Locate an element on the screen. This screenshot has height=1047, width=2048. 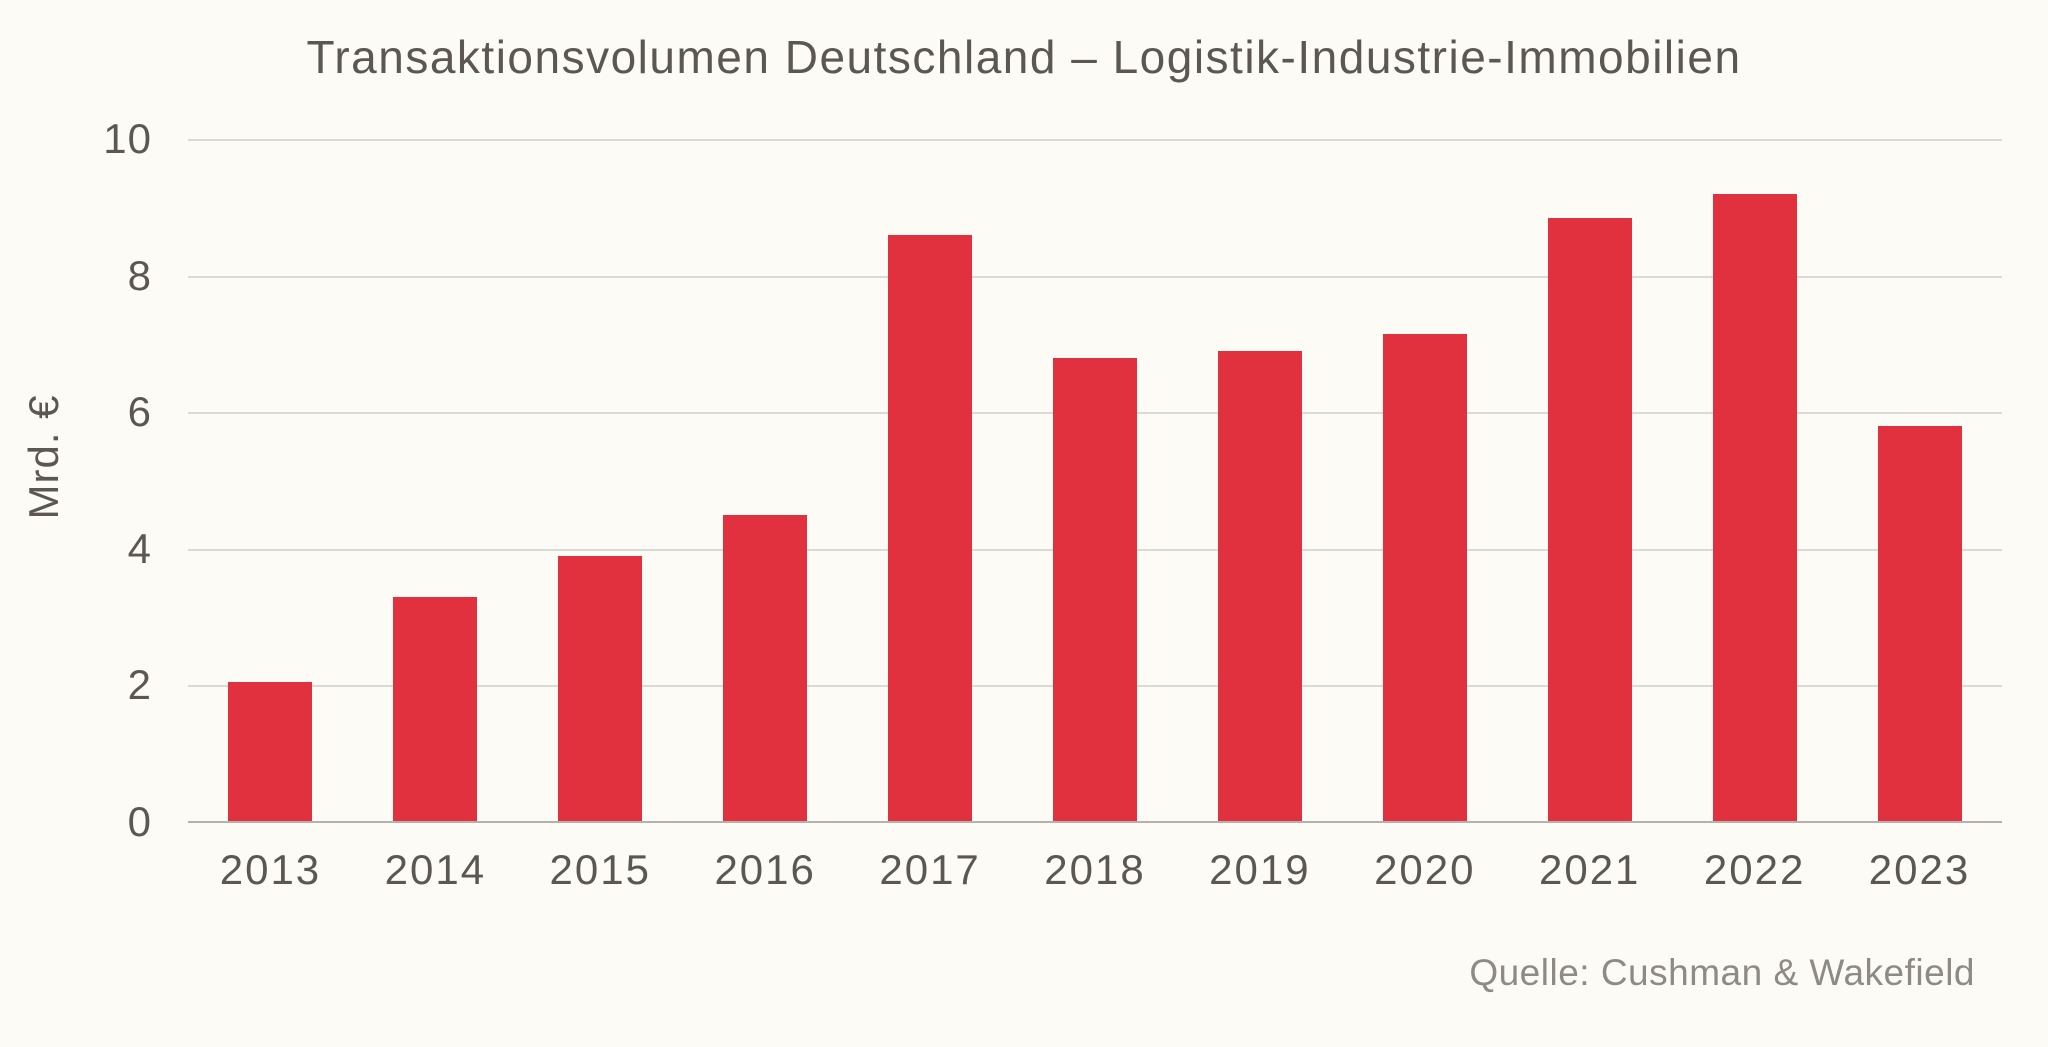
bar-2014 is located at coordinates (435, 709).